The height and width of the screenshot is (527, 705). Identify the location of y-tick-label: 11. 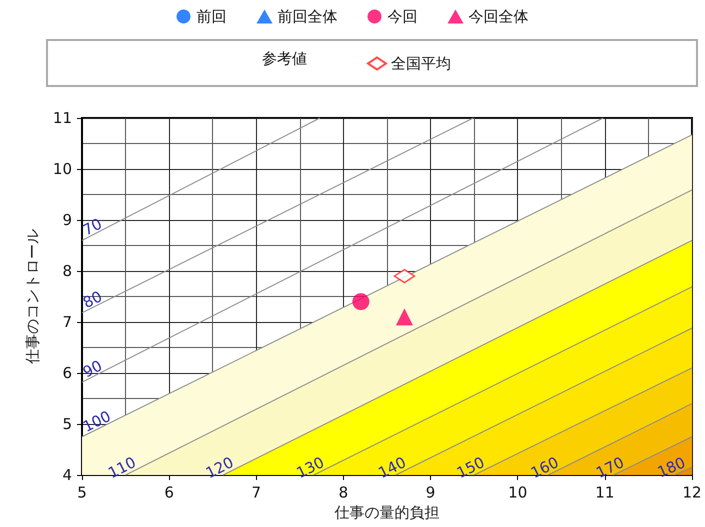
(62, 118).